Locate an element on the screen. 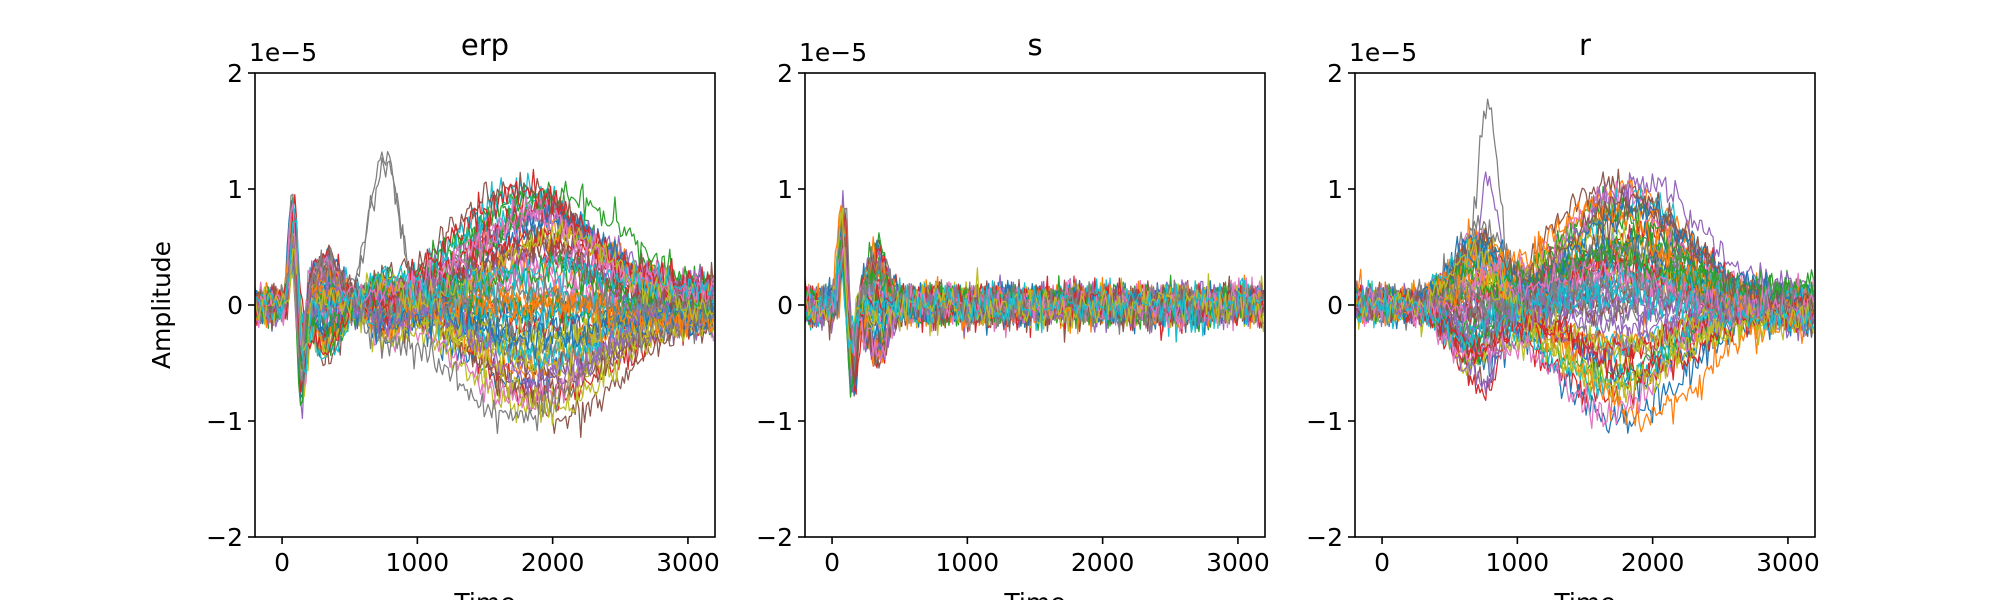  panel-title: r is located at coordinates (1585, 45).